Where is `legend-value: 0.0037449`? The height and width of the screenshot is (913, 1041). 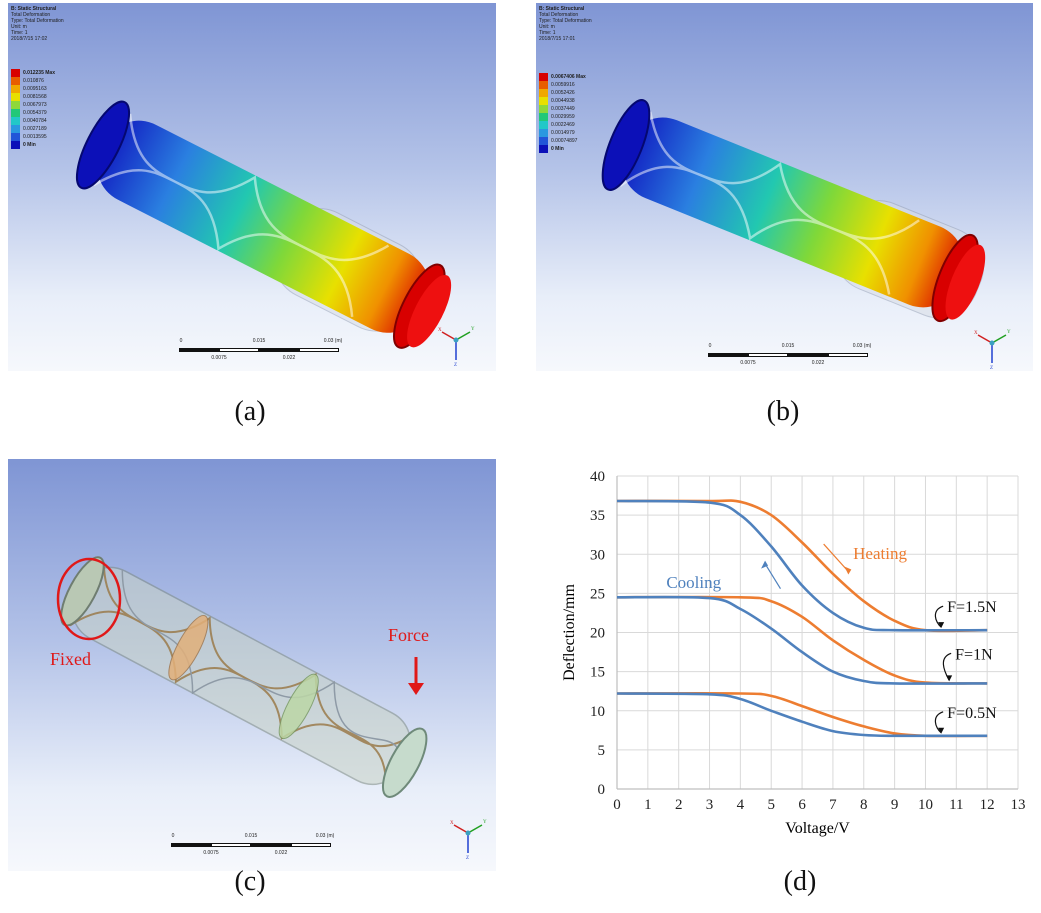
legend-value: 0.0037449 is located at coordinates (563, 109).